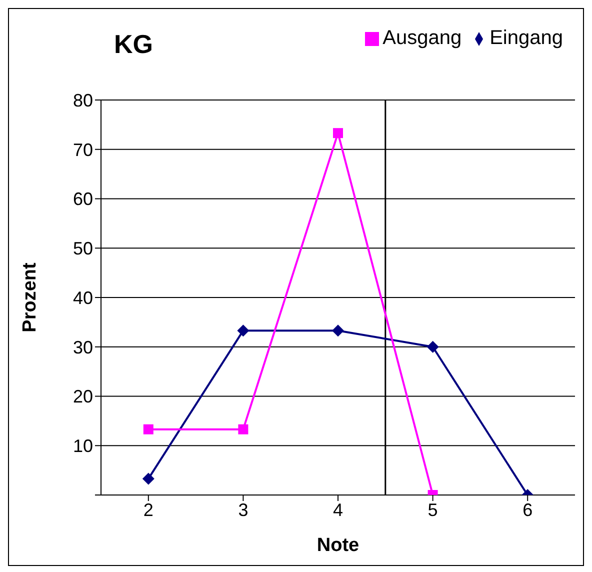  I want to click on x-tick-label: 3, so click(243, 510).